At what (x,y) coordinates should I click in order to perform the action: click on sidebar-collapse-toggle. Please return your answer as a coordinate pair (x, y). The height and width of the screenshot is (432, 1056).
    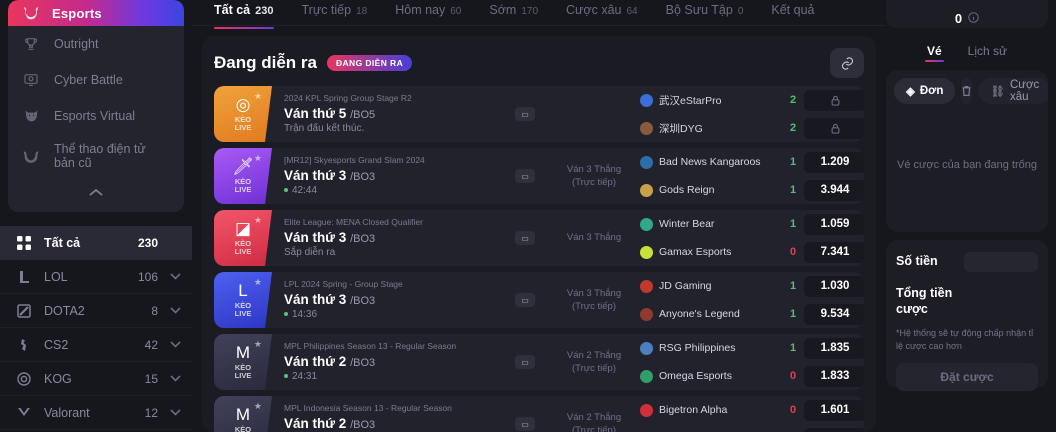
    Looking at the image, I should click on (96, 193).